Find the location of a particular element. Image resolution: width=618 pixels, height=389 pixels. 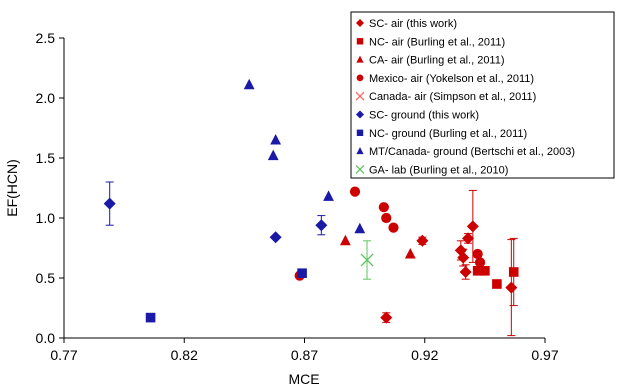

y-tick-label: 1.5 is located at coordinates (46, 158).